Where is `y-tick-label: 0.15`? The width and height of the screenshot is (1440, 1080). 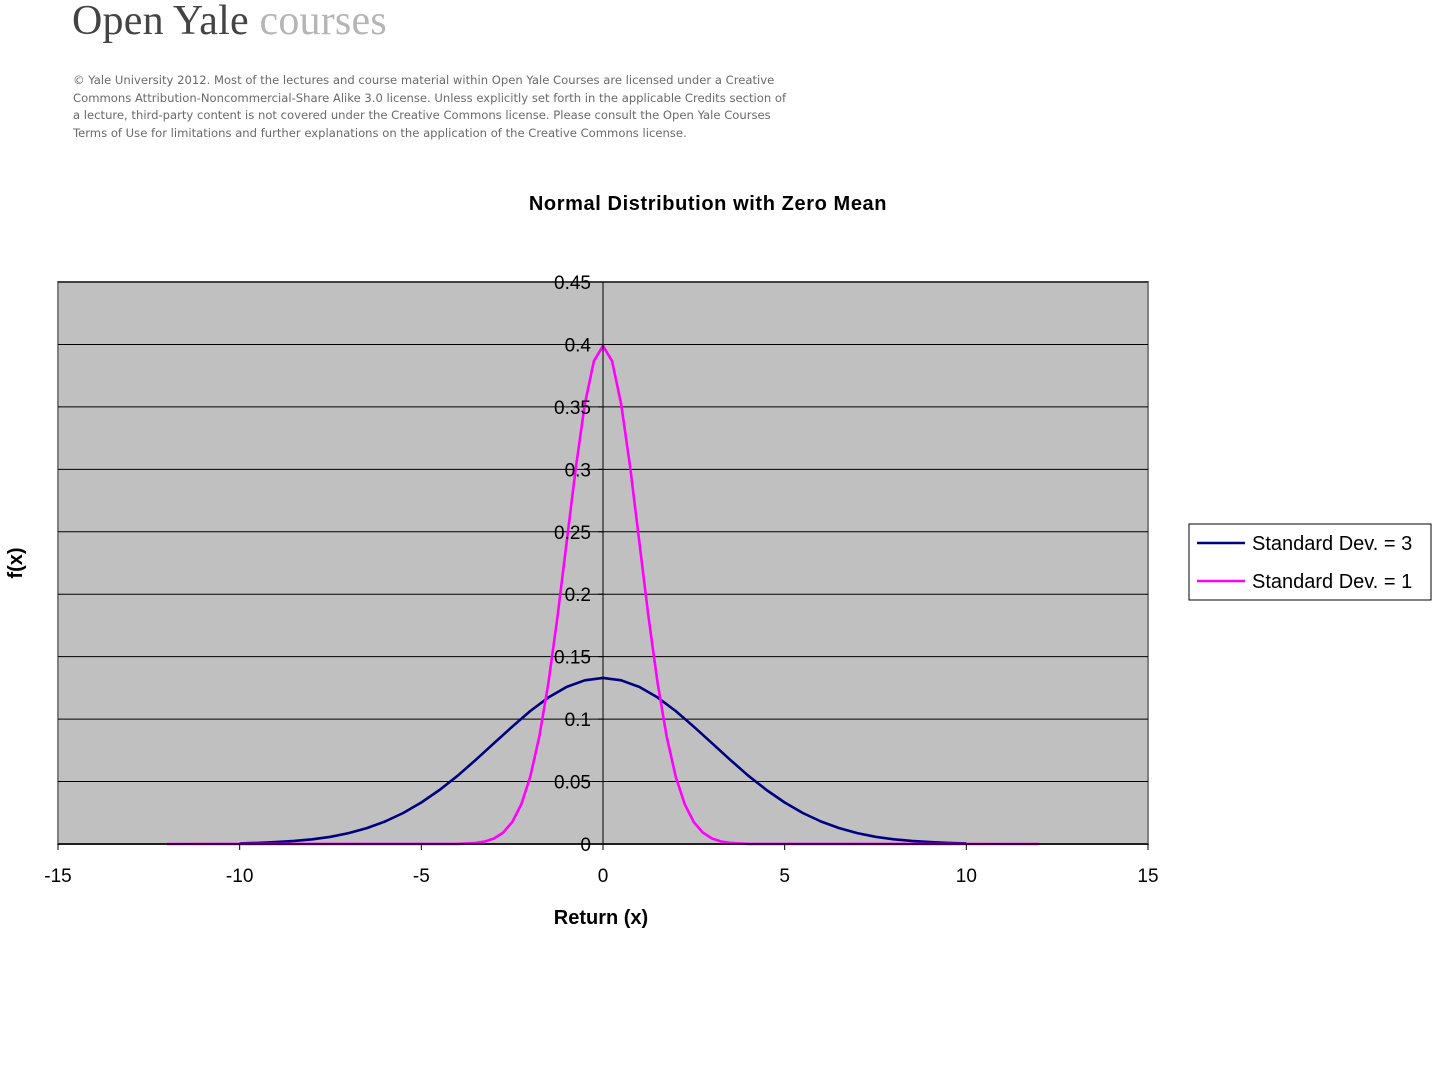
y-tick-label: 0.15 is located at coordinates (572, 658).